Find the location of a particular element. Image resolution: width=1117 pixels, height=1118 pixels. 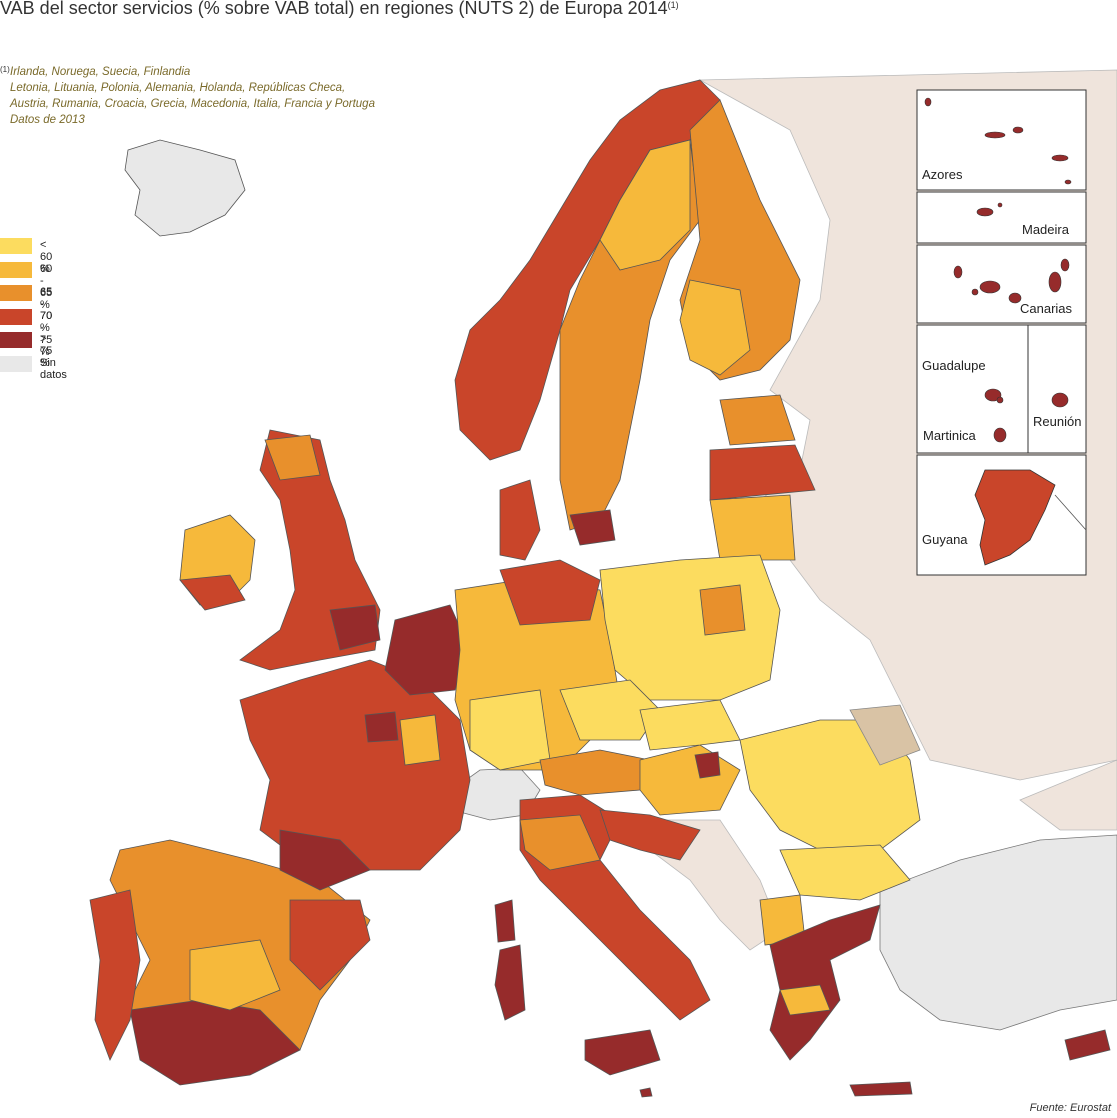

malta is located at coordinates (646, 1092).